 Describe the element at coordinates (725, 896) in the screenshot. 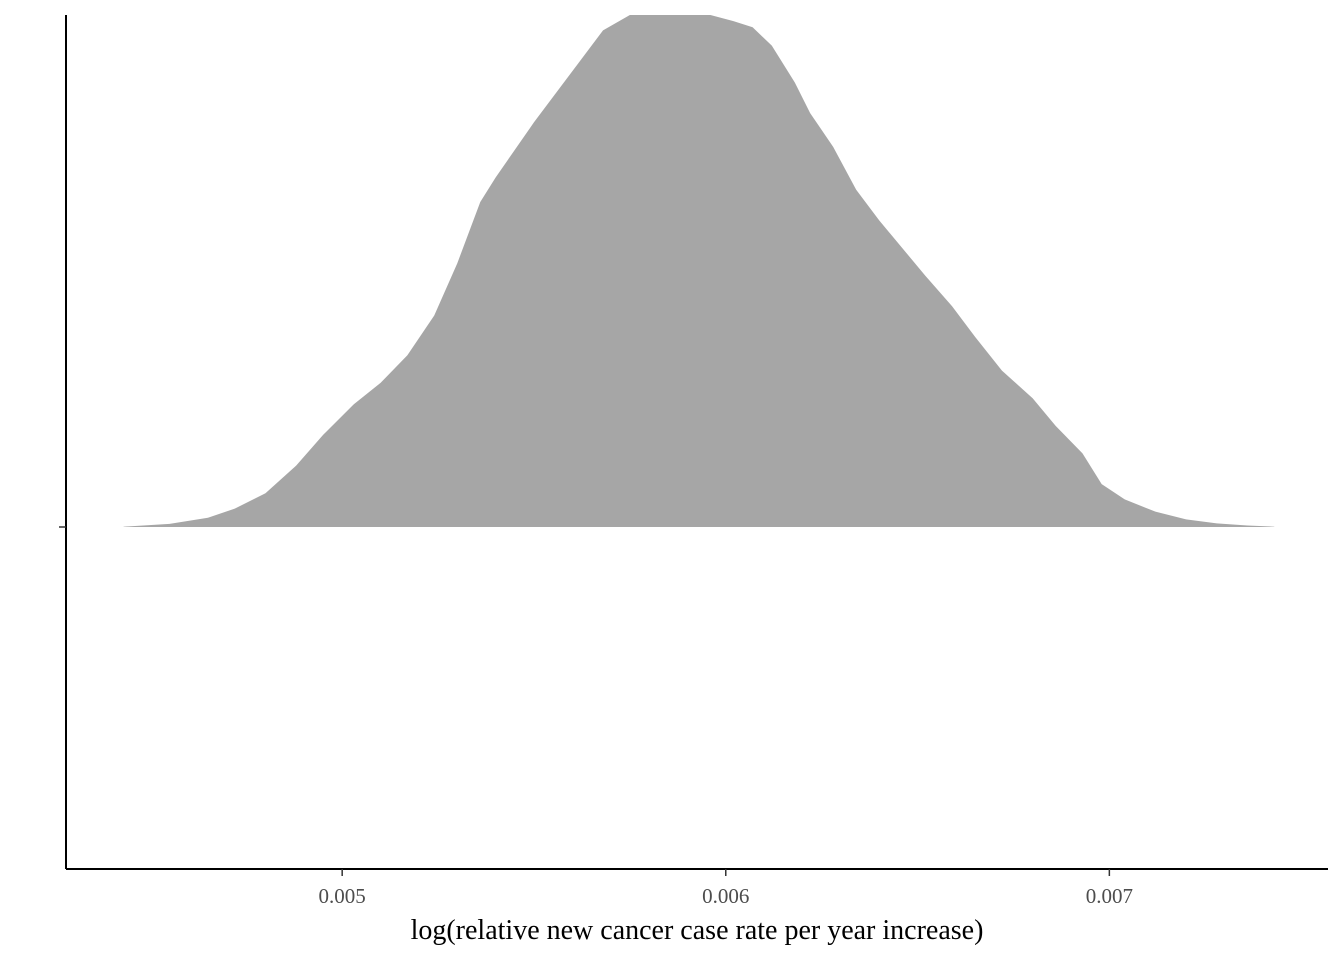

I see `x-tick-label: 0.006` at that location.